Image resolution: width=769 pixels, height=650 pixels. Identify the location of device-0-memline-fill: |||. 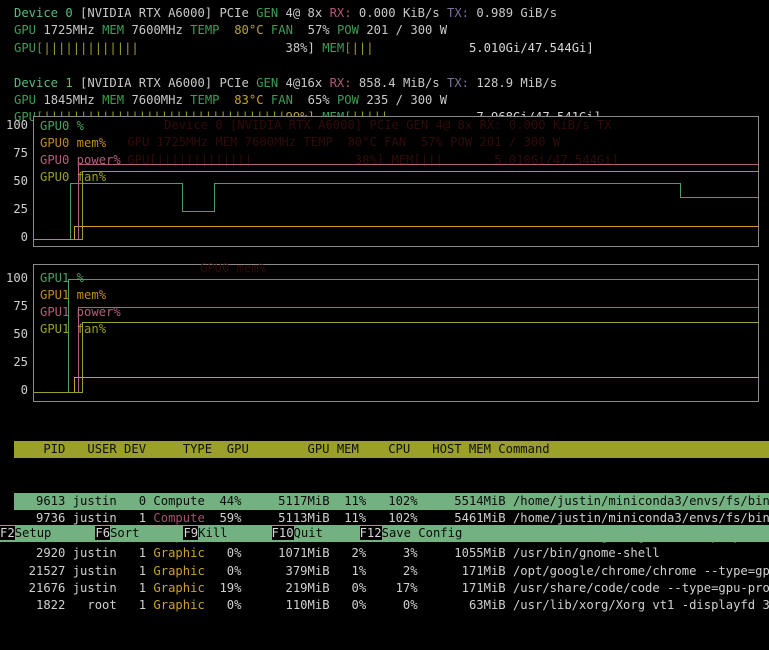
(362, 47).